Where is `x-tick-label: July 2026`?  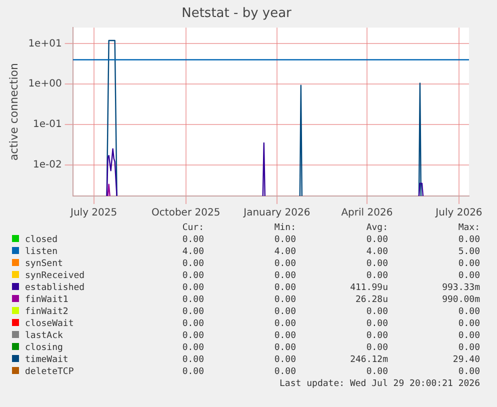
x-tick-label: July 2026 is located at coordinates (458, 213).